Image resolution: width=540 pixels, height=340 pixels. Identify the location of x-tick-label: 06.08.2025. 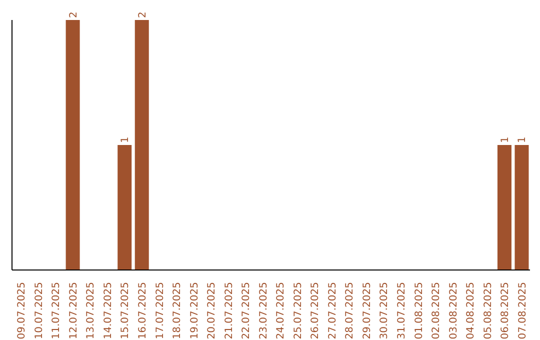
(506, 311).